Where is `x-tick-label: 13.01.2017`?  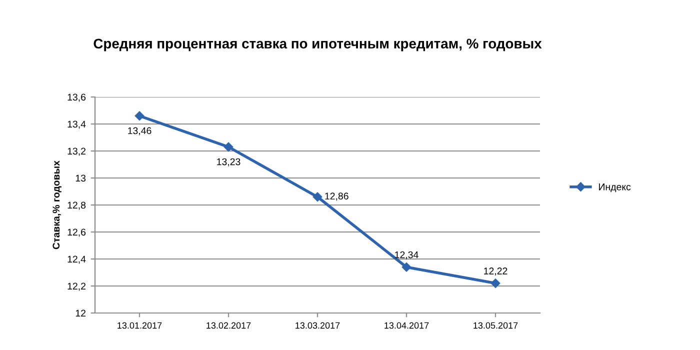 x-tick-label: 13.01.2017 is located at coordinates (140, 325).